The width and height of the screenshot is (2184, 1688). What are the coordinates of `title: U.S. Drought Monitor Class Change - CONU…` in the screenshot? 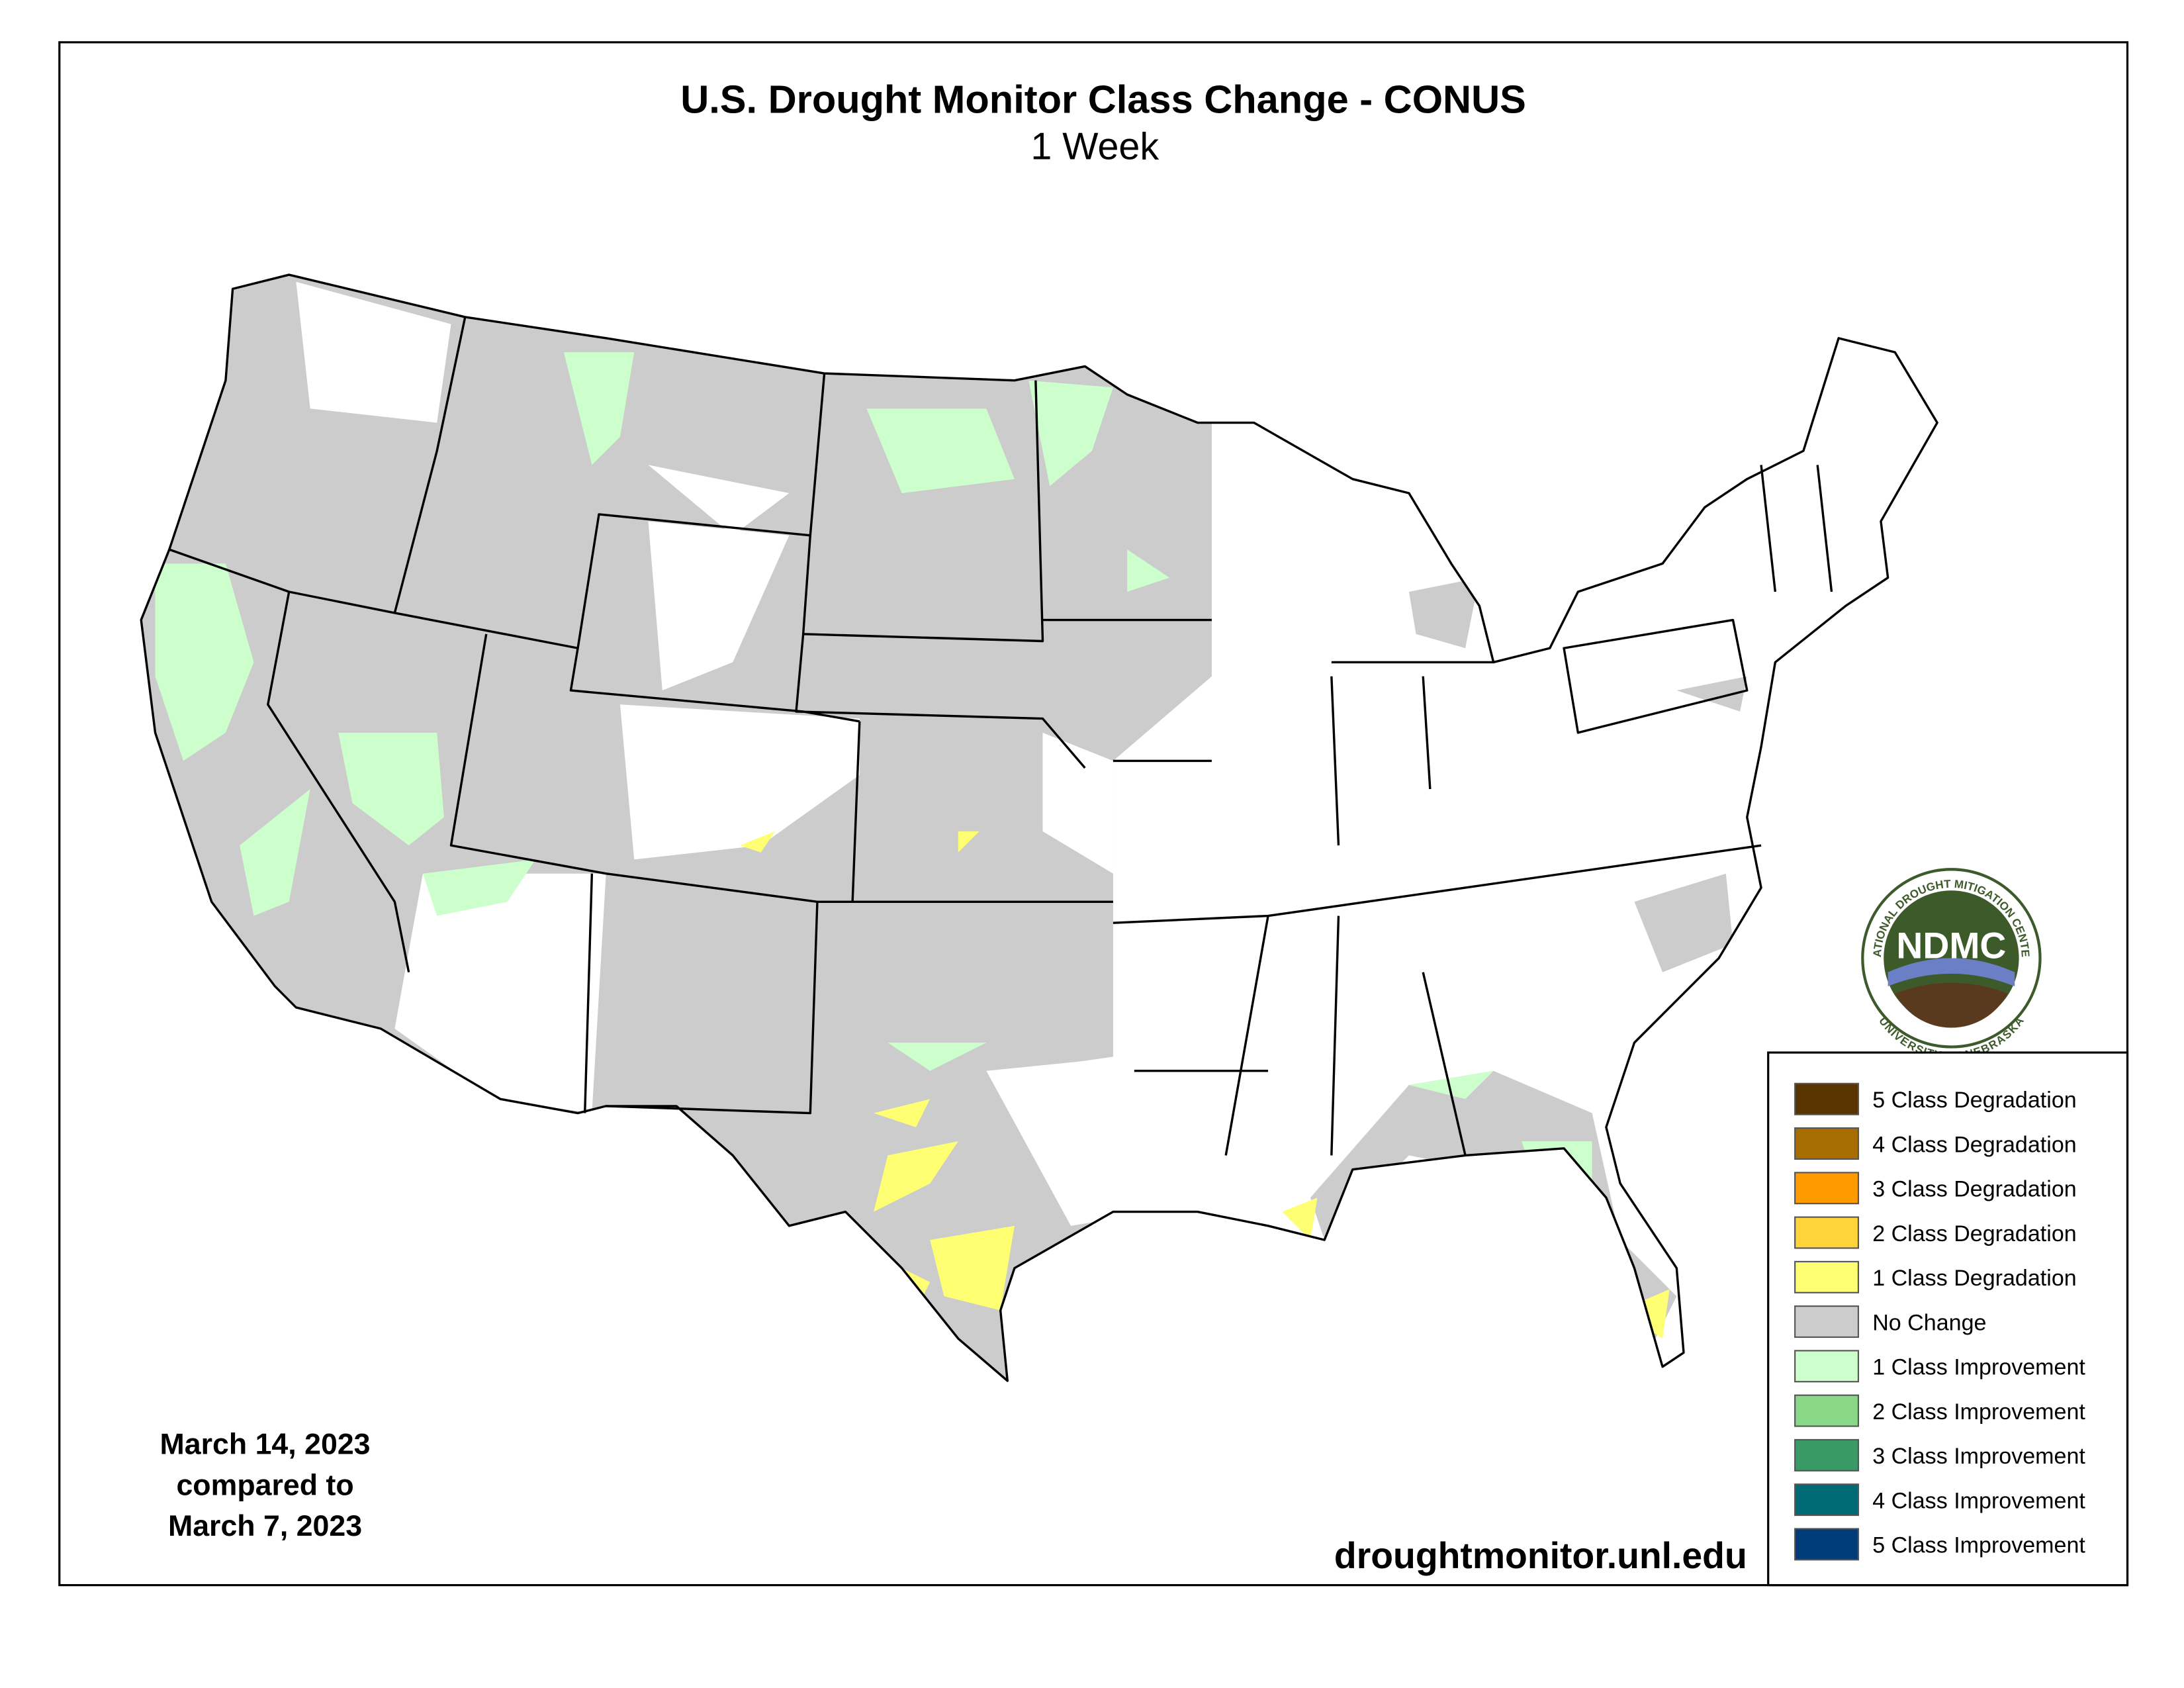 It's located at (1103, 99).